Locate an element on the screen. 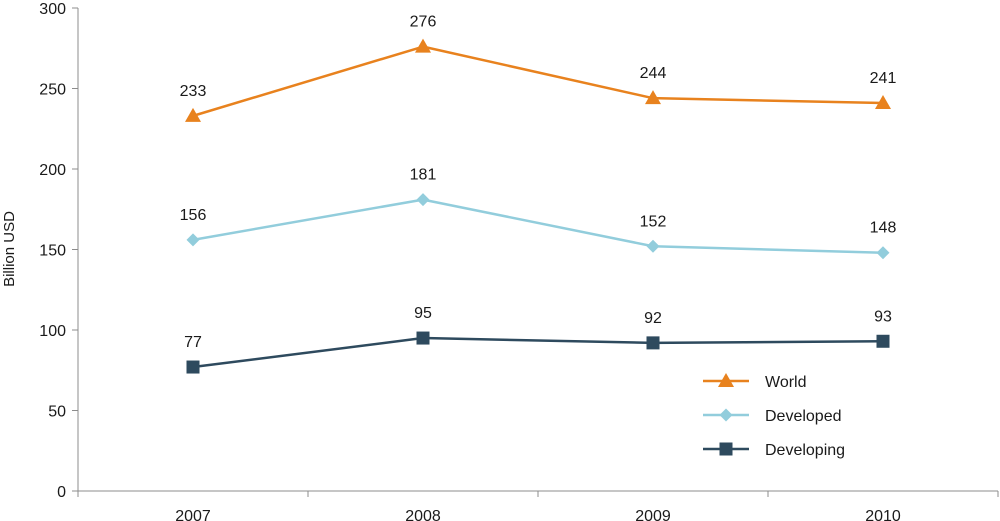 The height and width of the screenshot is (521, 1000). x-tick-label: 2009 is located at coordinates (653, 514).